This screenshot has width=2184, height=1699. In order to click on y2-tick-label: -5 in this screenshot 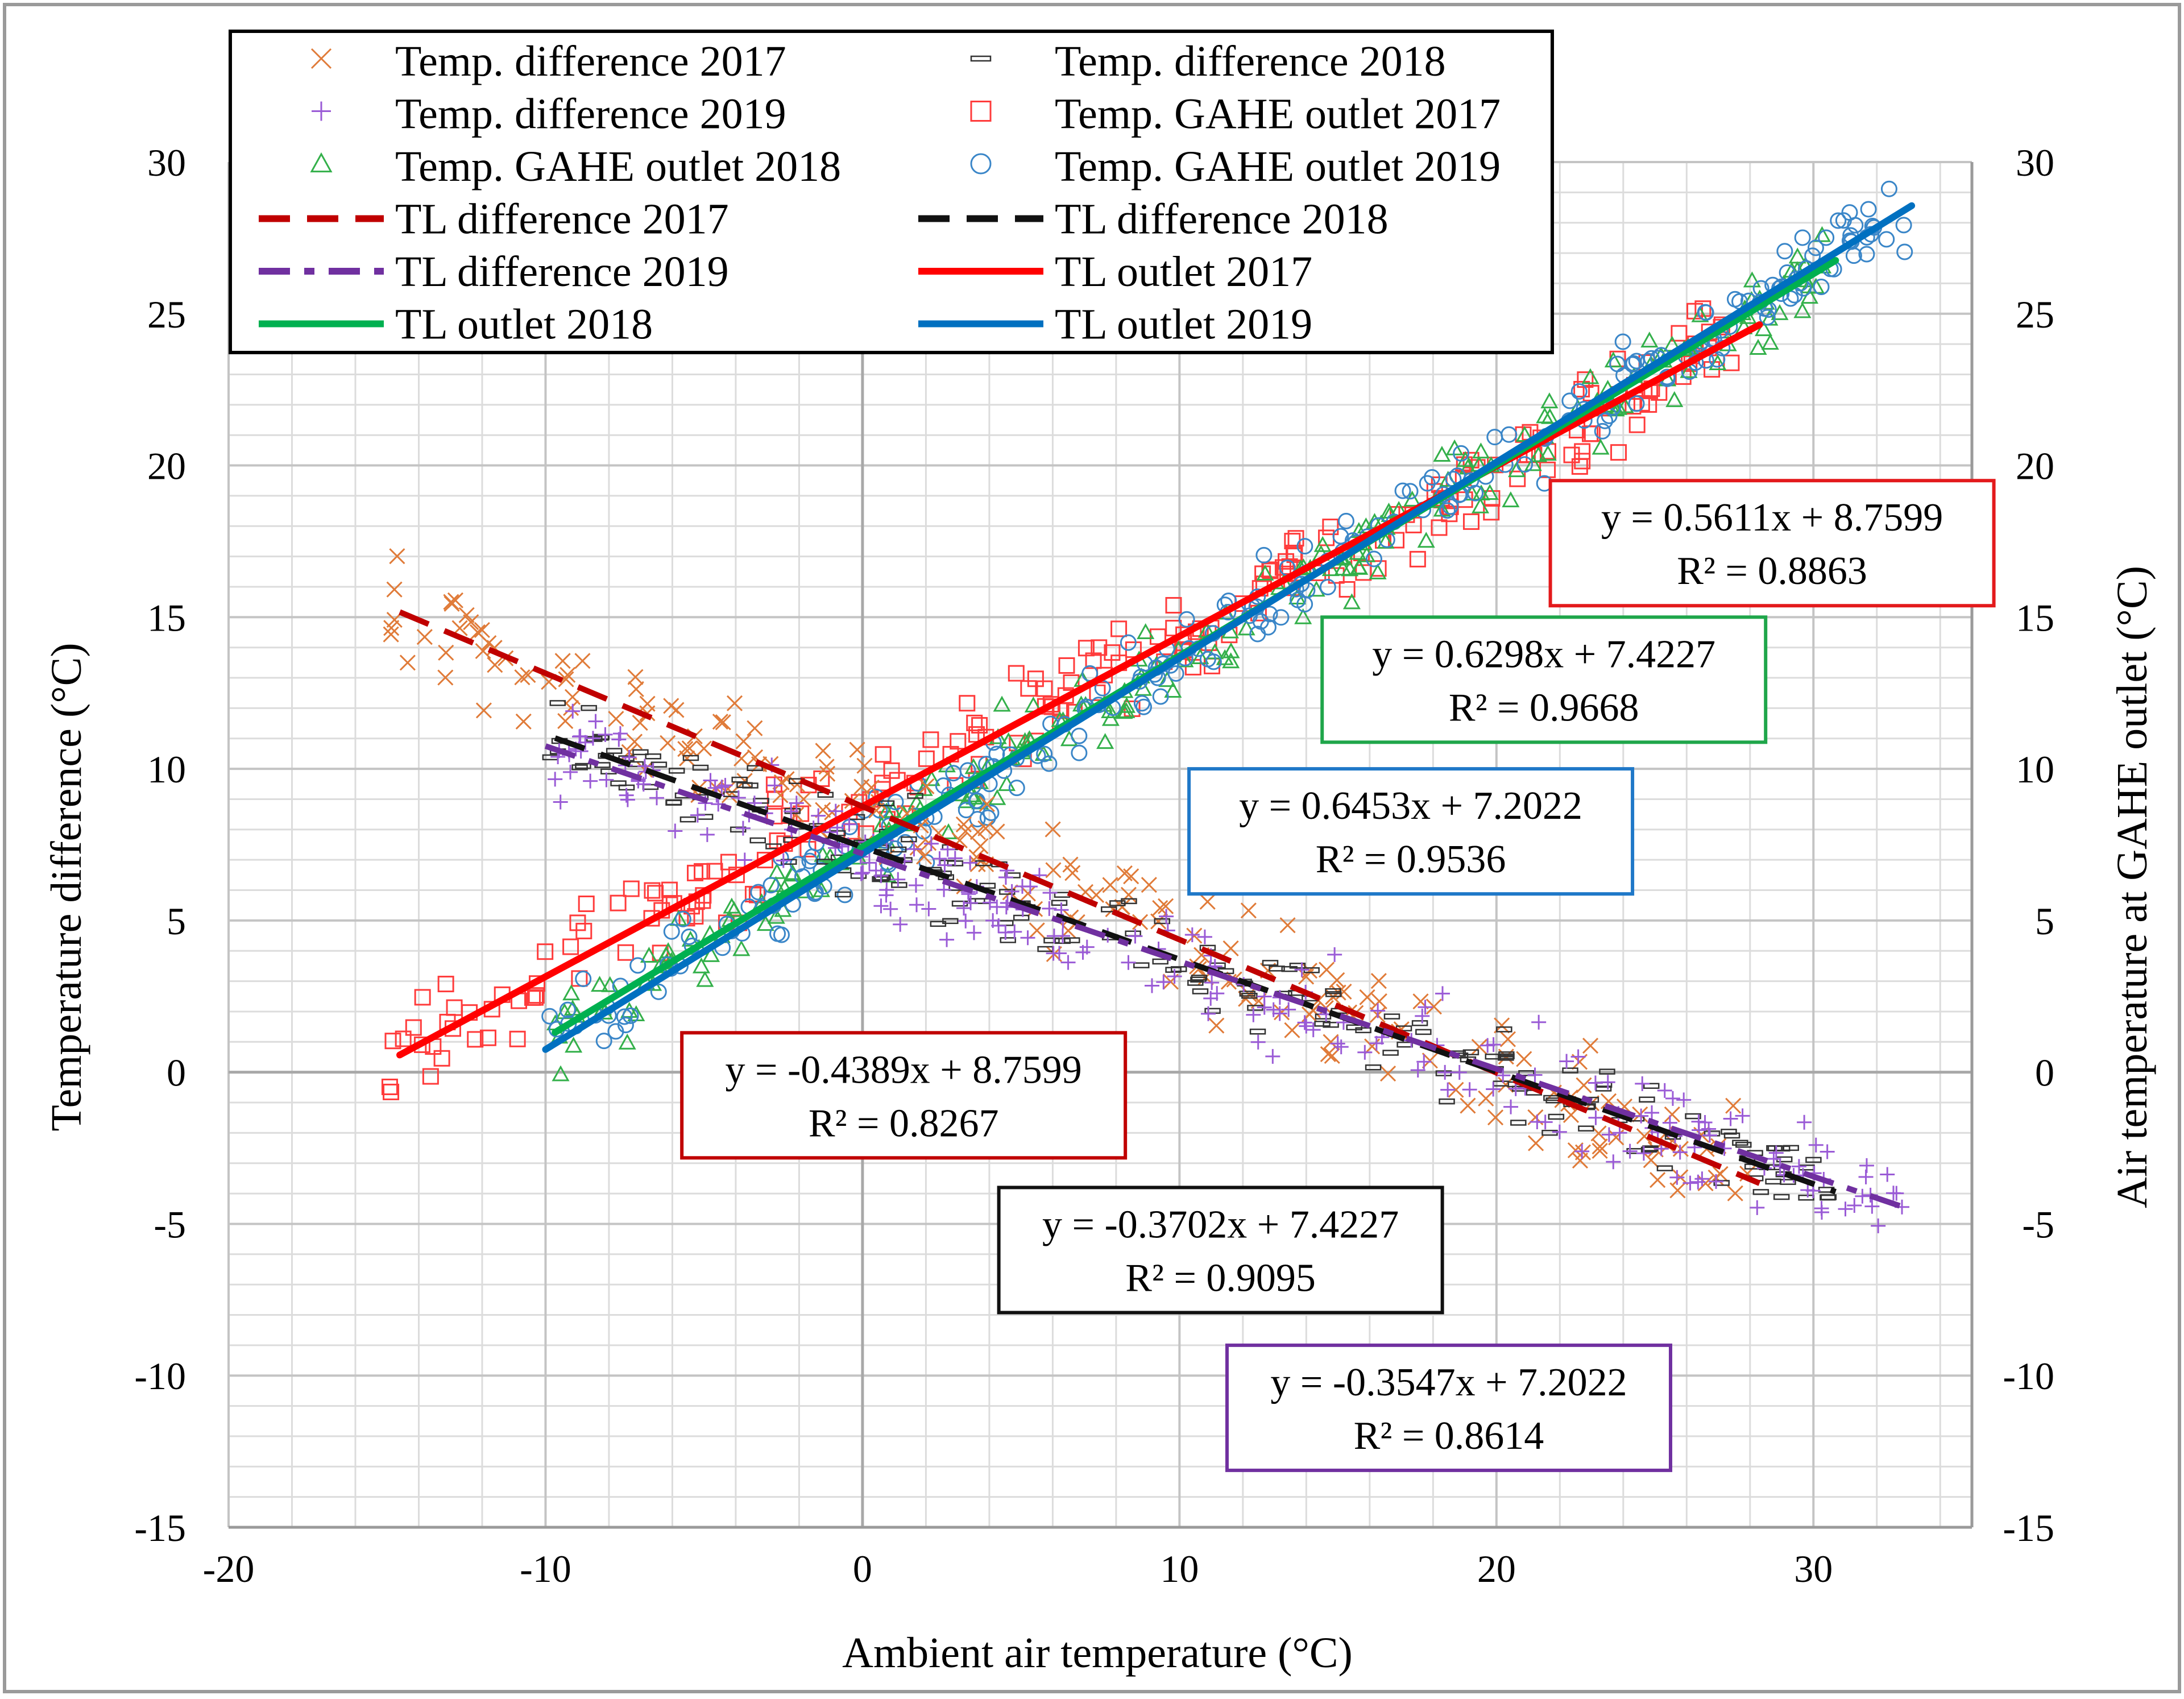, I will do `click(2038, 1224)`.